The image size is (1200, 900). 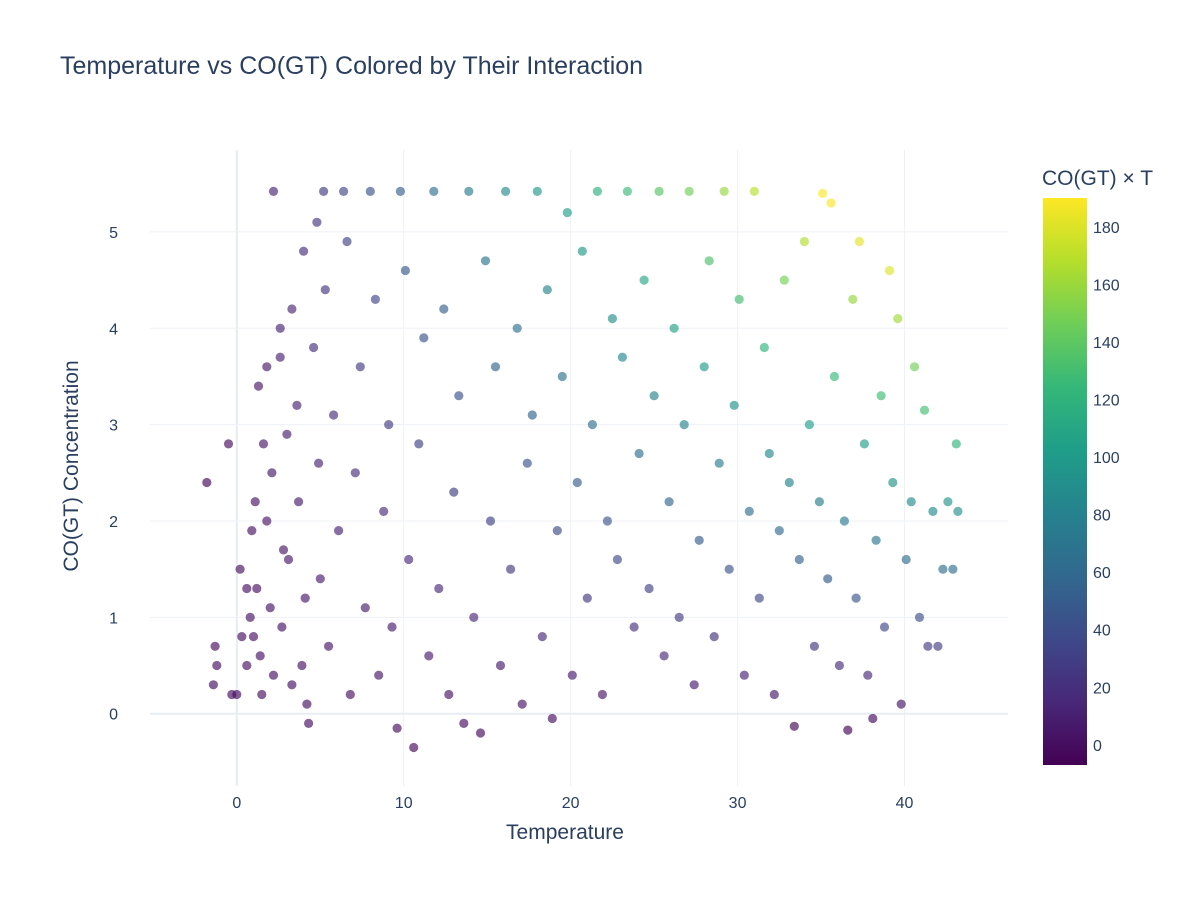 What do you see at coordinates (113, 715) in the screenshot?
I see `y-tick-label: 0` at bounding box center [113, 715].